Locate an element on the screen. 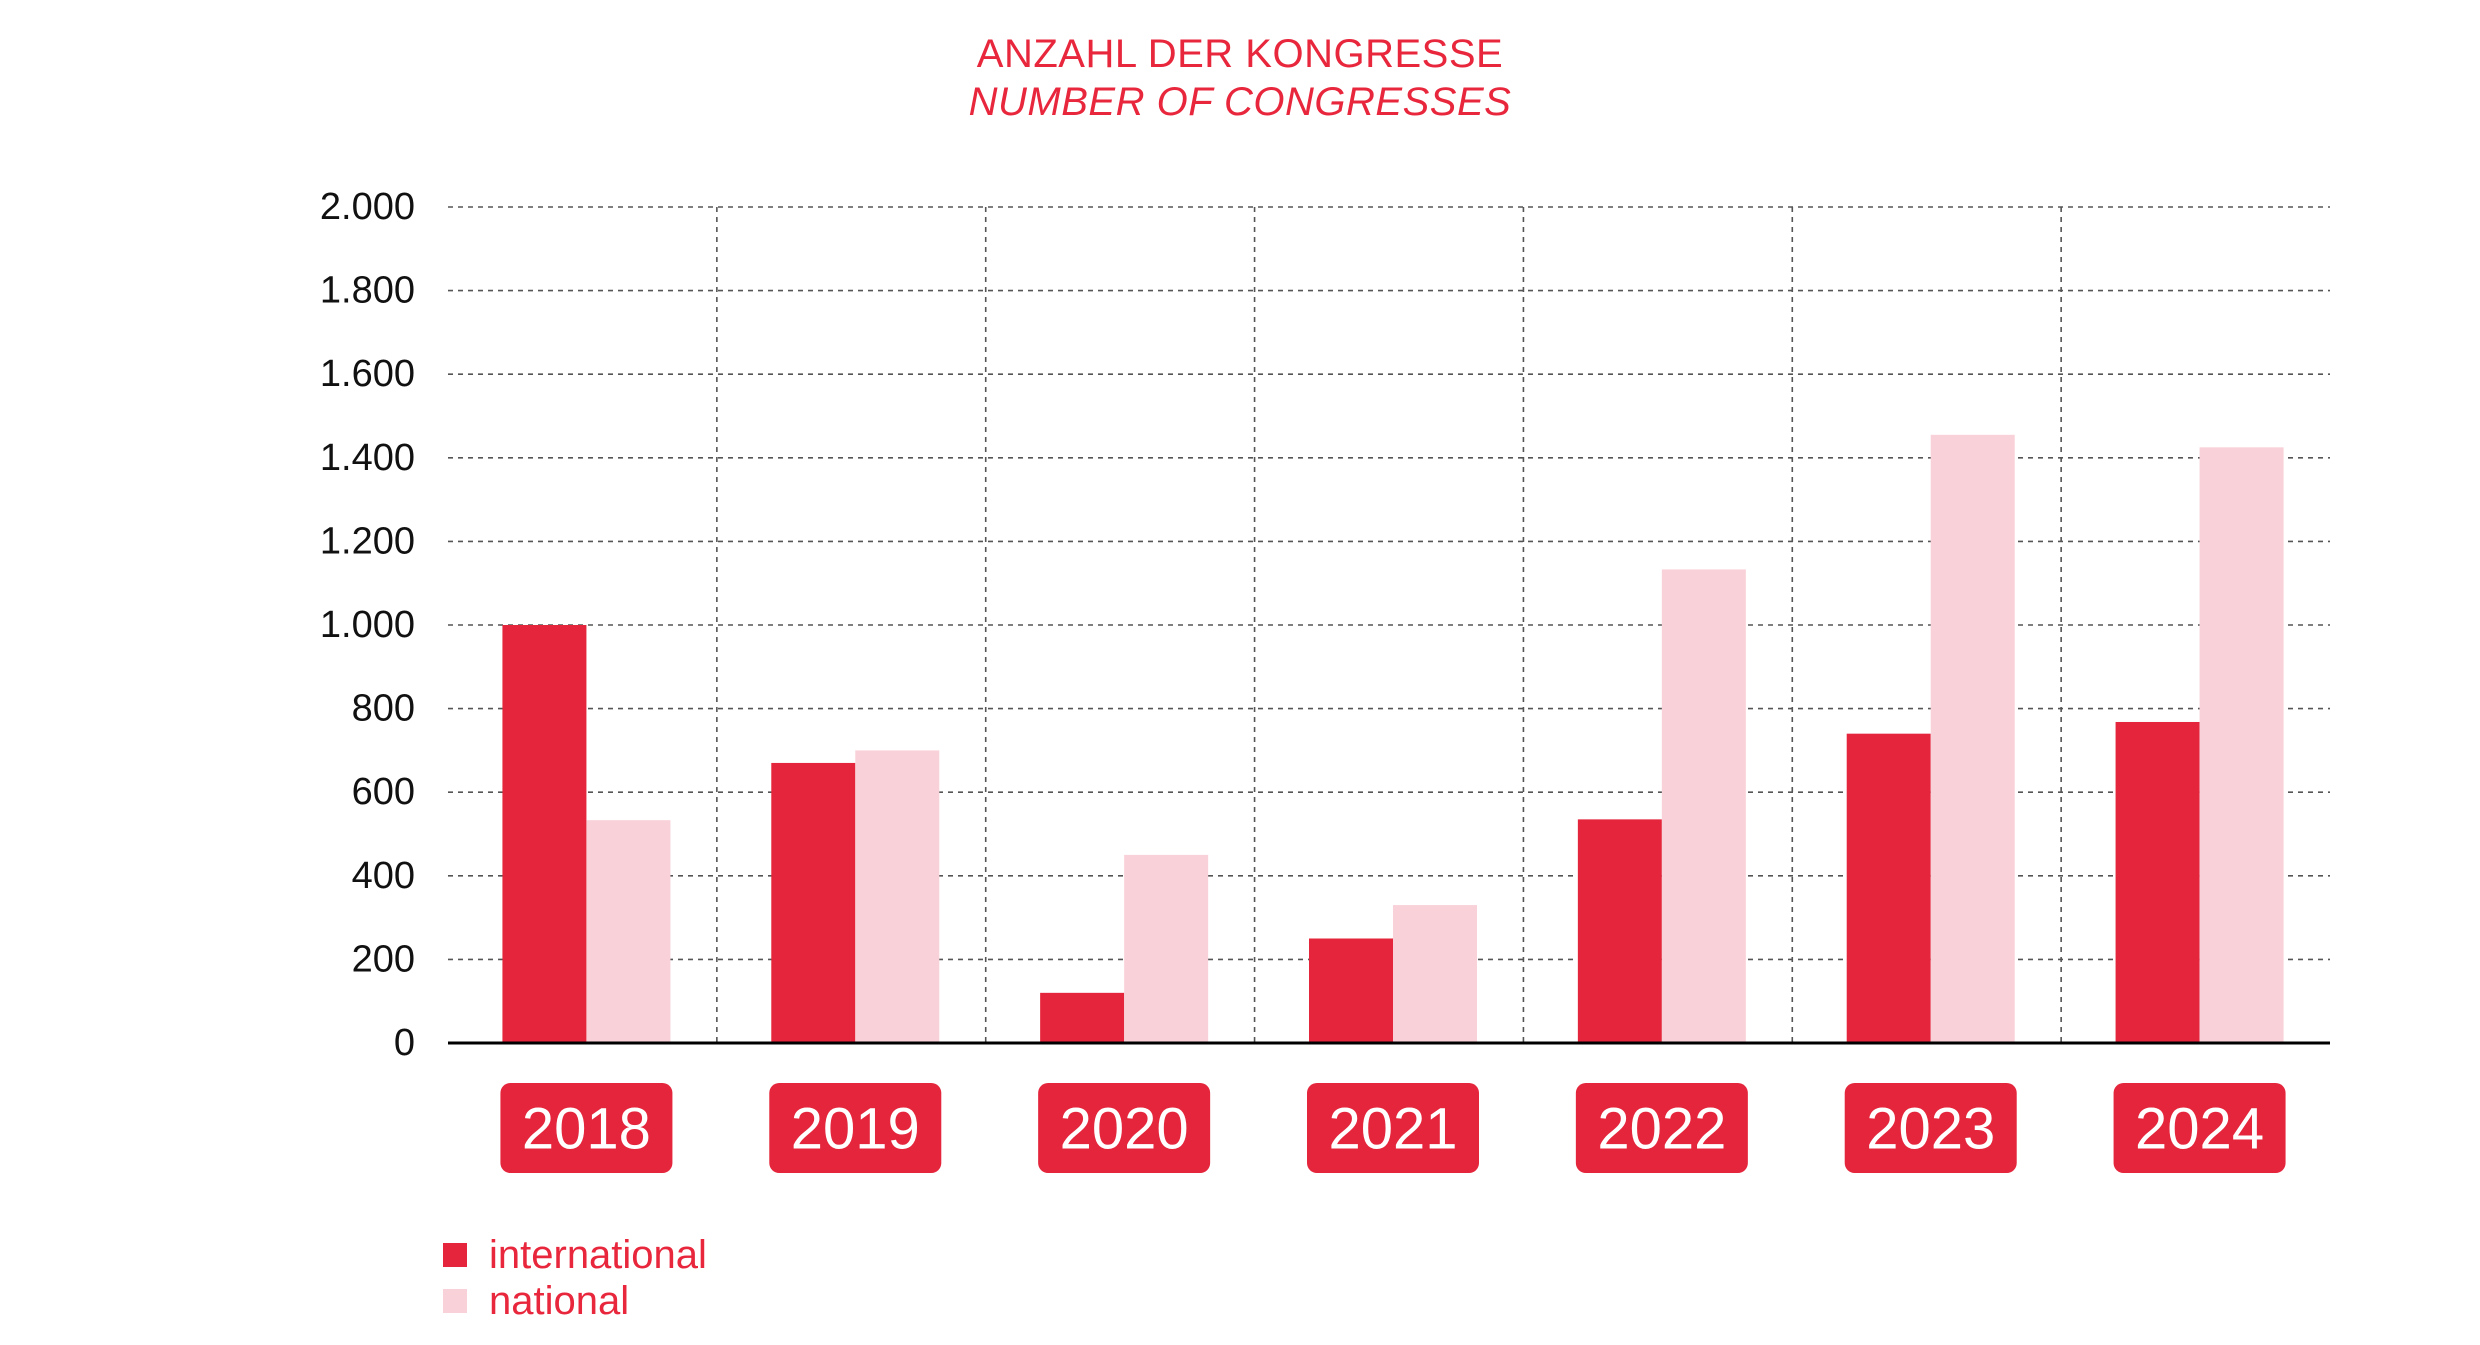 Image resolution: width=2480 pixels, height=1345 pixels. year-badge: 2020 is located at coordinates (1124, 1128).